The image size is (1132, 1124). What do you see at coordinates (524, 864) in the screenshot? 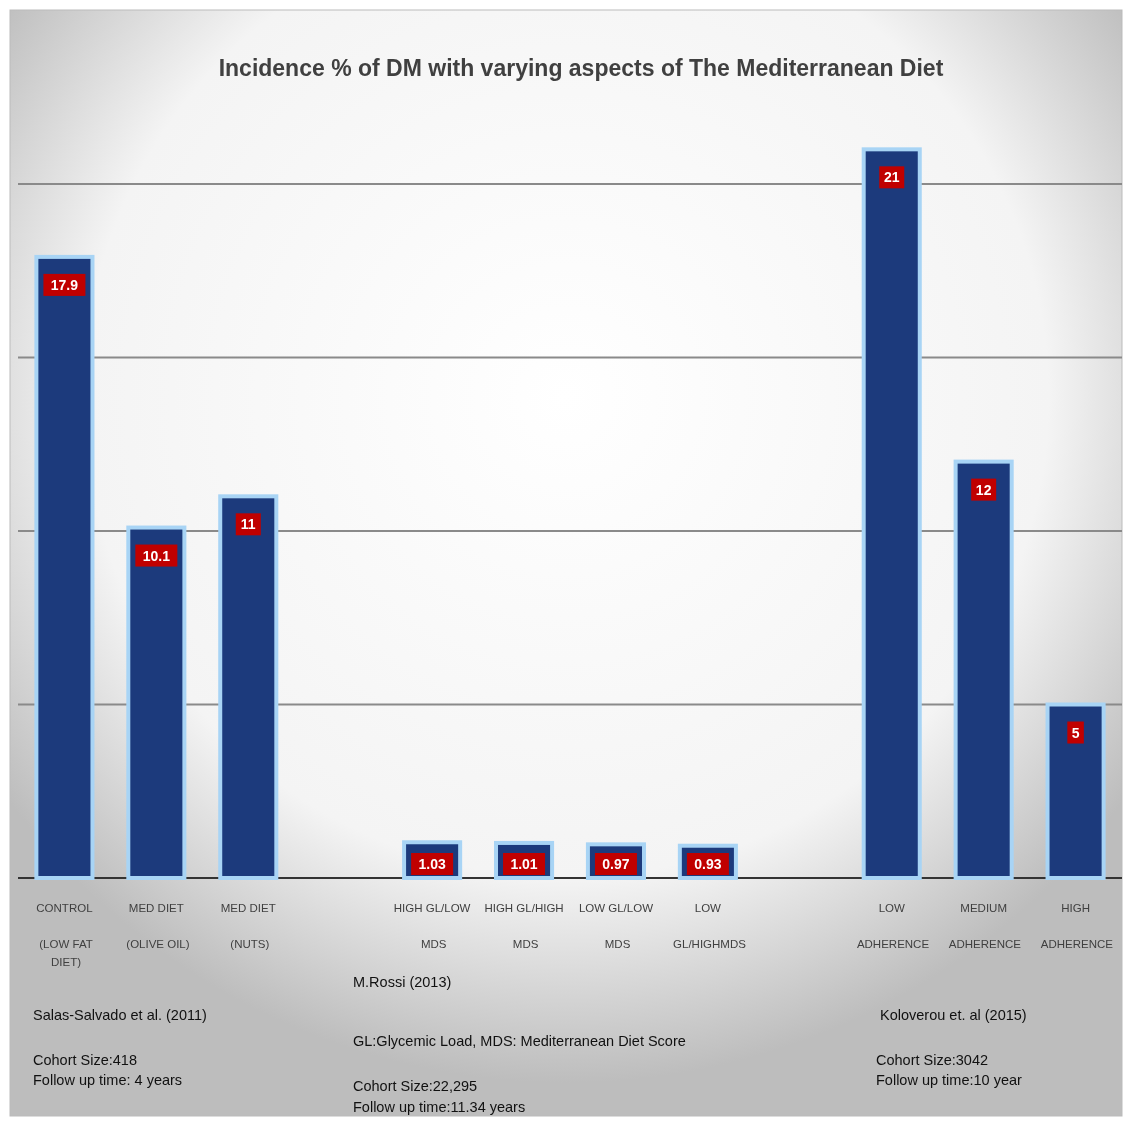
I see `data-label: 1.01` at bounding box center [524, 864].